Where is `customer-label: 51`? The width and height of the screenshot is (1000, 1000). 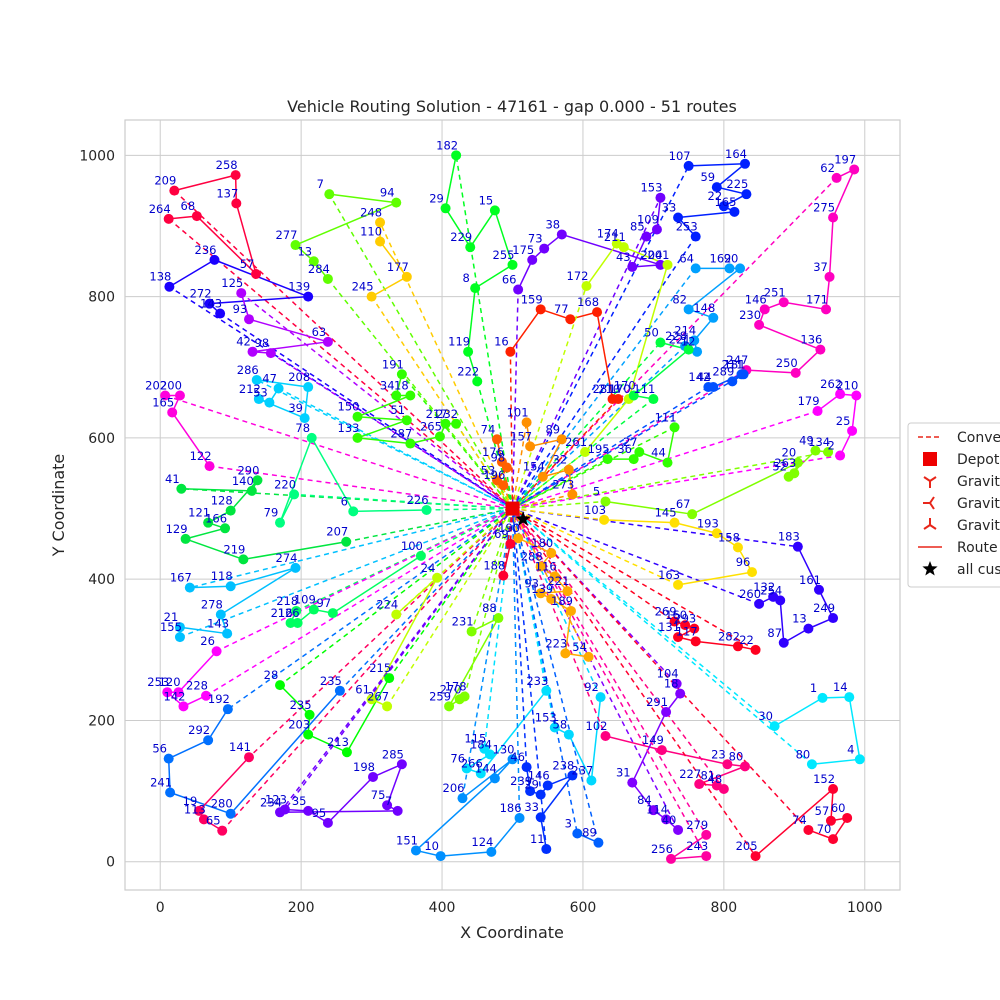 customer-label: 51 is located at coordinates (397, 410).